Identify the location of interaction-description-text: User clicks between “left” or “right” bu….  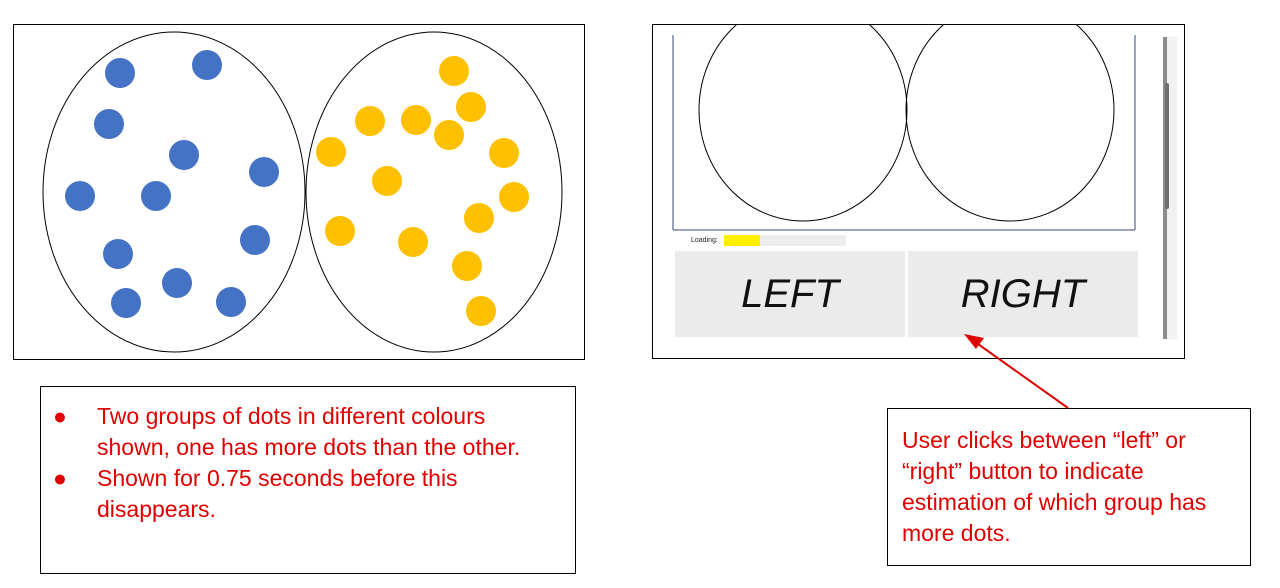
(1054, 486).